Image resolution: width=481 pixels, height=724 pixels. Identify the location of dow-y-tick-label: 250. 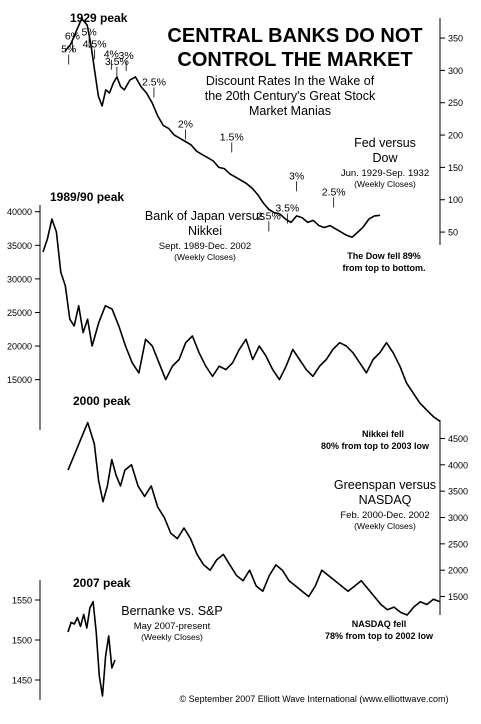
(455, 103).